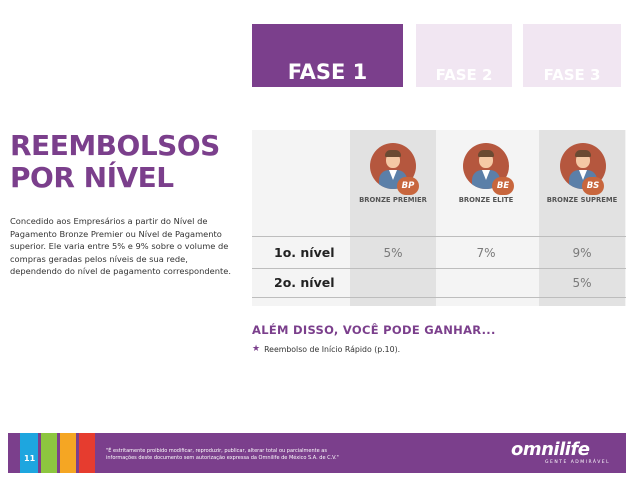 The width and height of the screenshot is (638, 493). I want to click on omnilife-logo: omnilife, so click(550, 449).